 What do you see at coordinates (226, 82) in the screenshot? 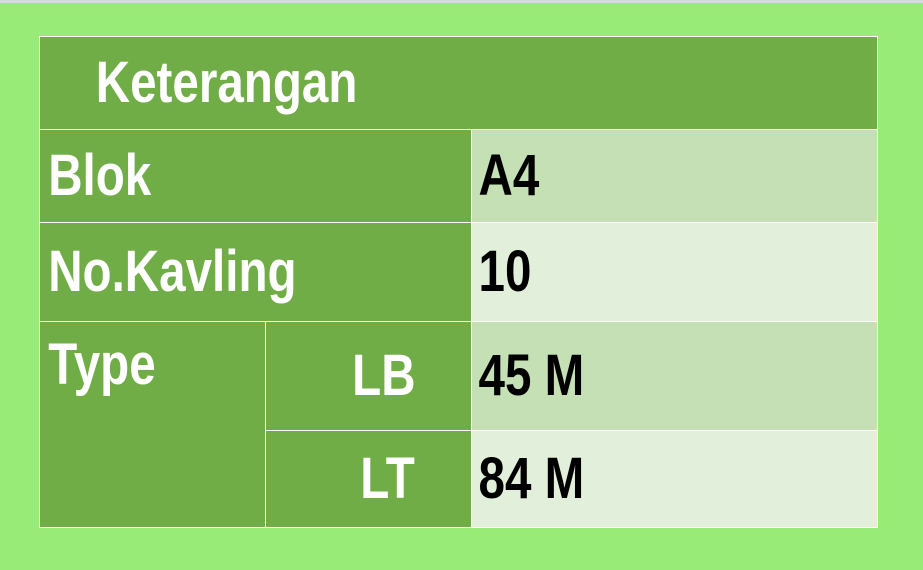
I see `header-title: Keterangan` at bounding box center [226, 82].